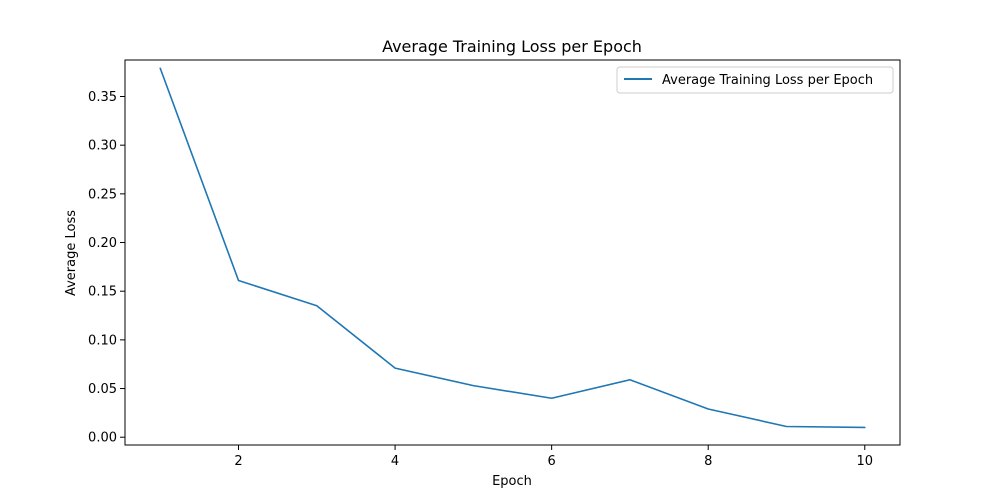 The height and width of the screenshot is (500, 1000). Describe the element at coordinates (102, 438) in the screenshot. I see `y-tick-label: 0.00` at that location.